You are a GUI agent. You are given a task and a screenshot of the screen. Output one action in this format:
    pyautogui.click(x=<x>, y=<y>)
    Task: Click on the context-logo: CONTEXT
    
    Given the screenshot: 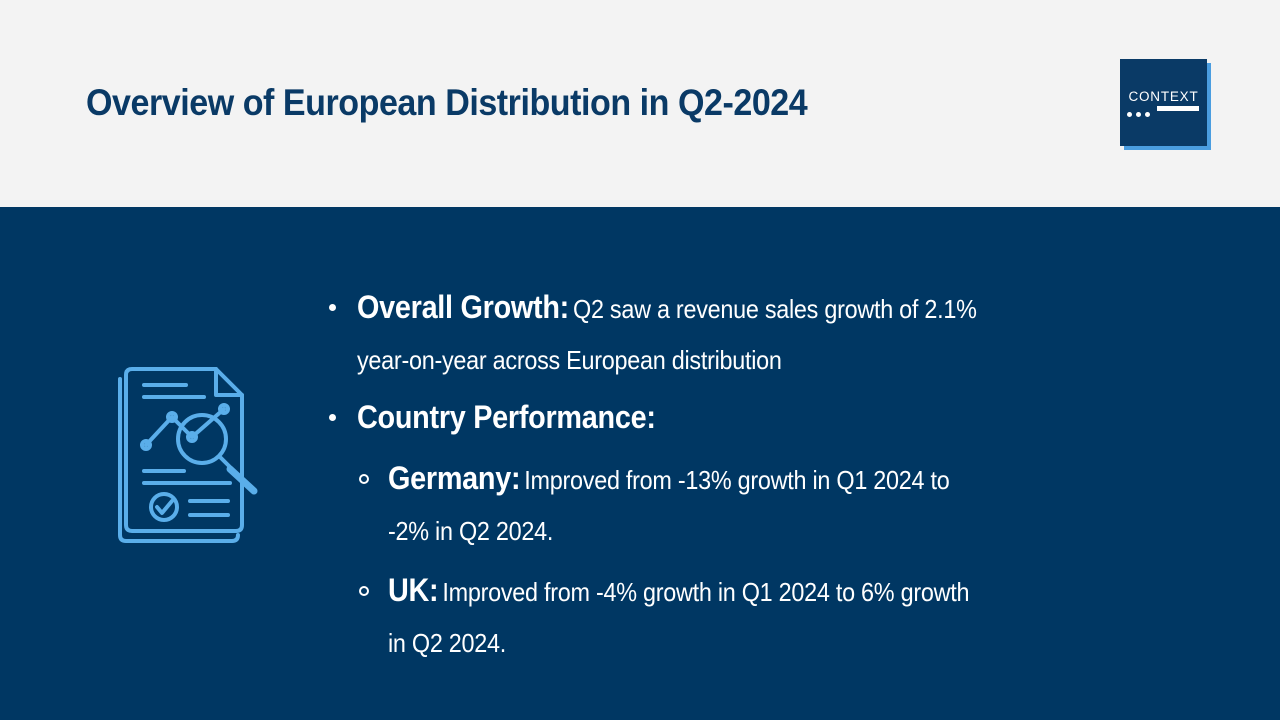 What is the action you would take?
    pyautogui.click(x=1163, y=102)
    